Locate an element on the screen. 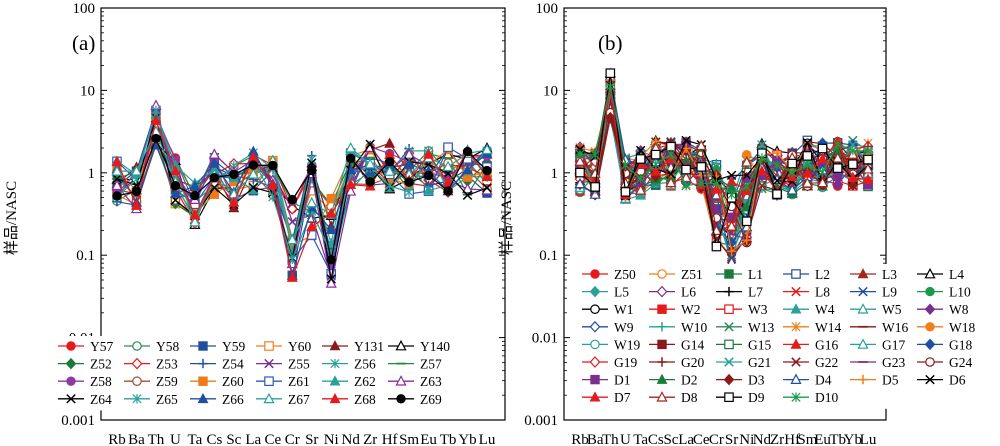  legend-item: W5 is located at coordinates (876, 309).